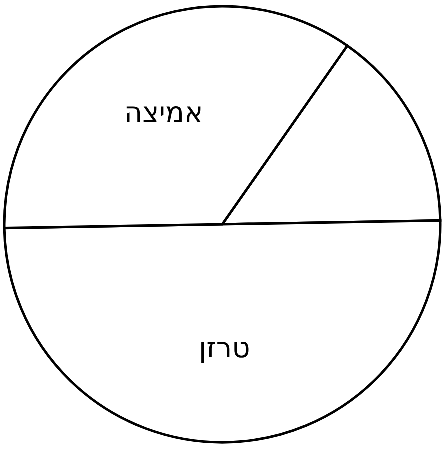 This screenshot has height=449, width=445. I want to click on slice-label: אמיצה, so click(164, 113).